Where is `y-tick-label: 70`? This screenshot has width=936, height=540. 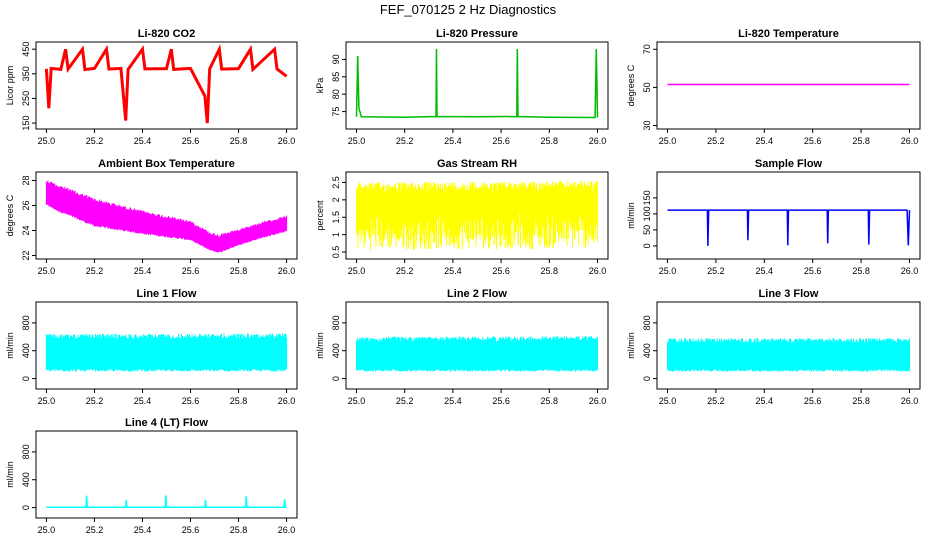
y-tick-label: 70 is located at coordinates (647, 49).